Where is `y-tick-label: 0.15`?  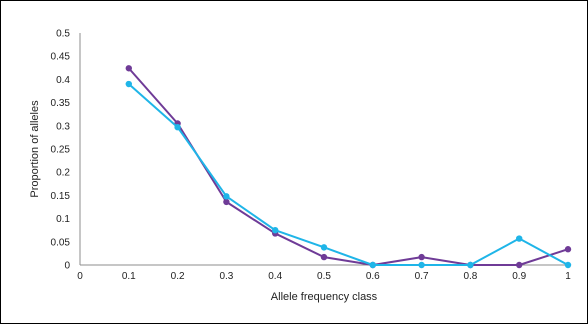
y-tick-label: 0.15 is located at coordinates (61, 196).